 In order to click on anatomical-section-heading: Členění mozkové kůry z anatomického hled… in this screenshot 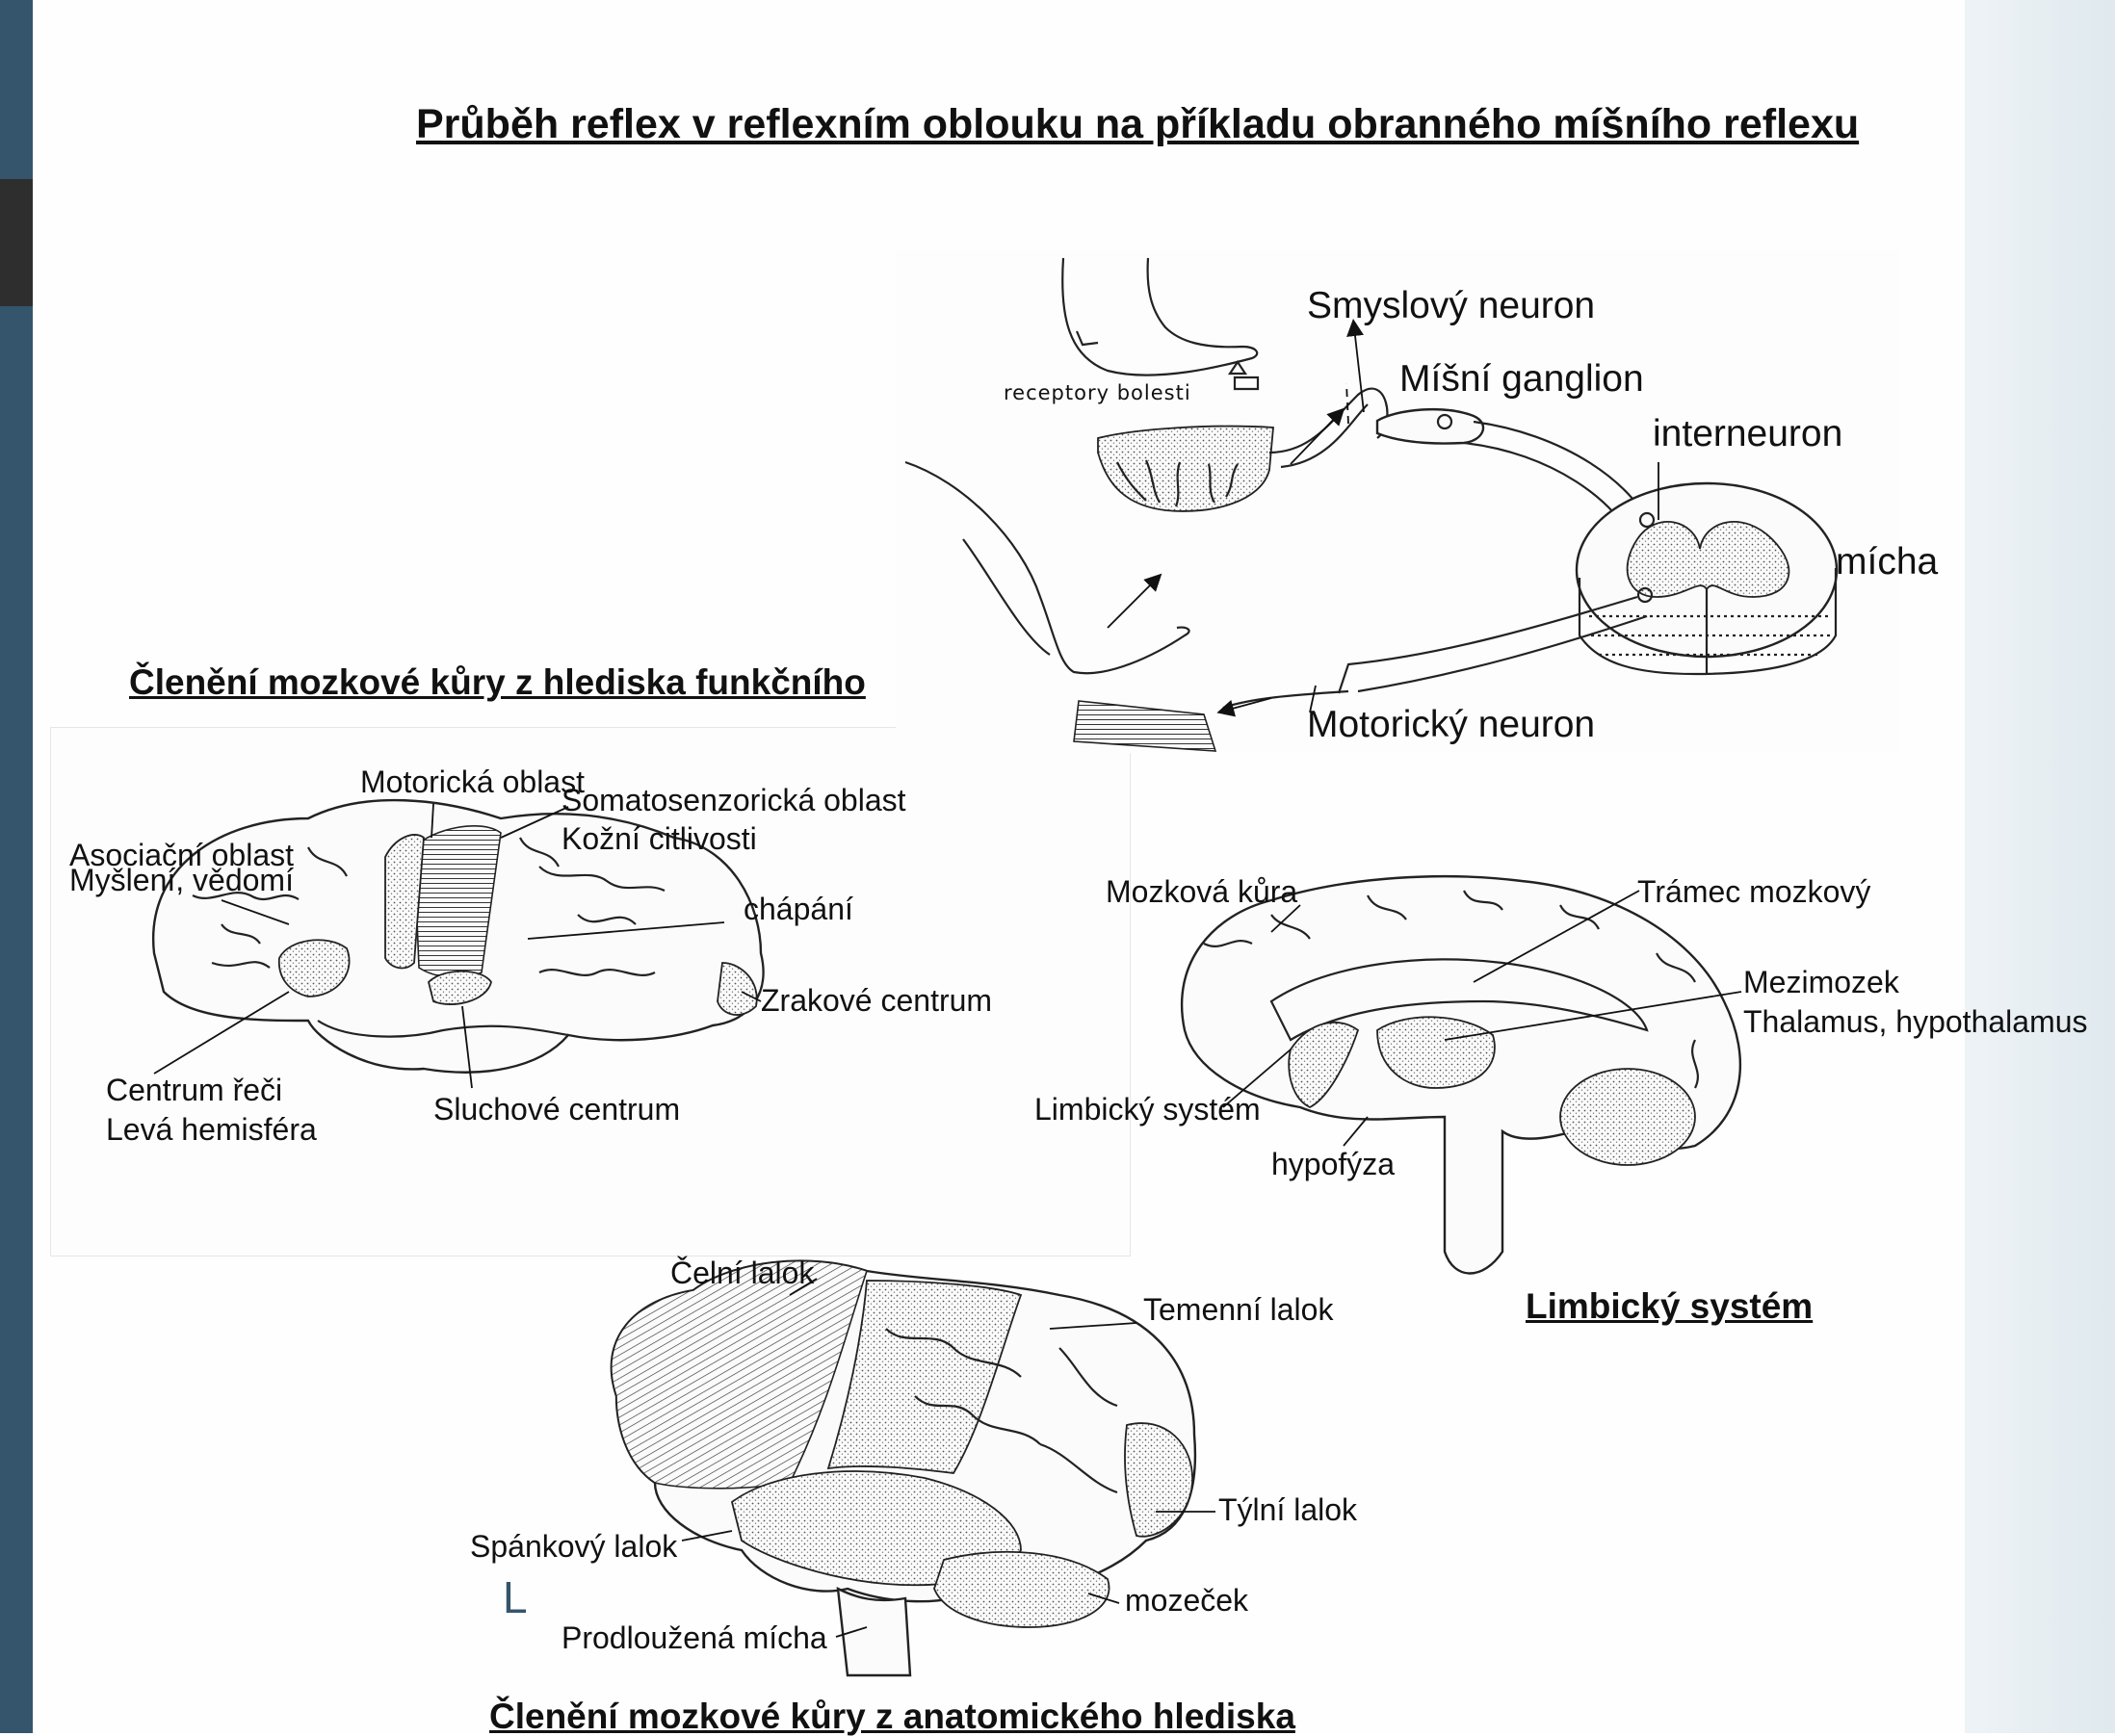, I will do `click(892, 1716)`.